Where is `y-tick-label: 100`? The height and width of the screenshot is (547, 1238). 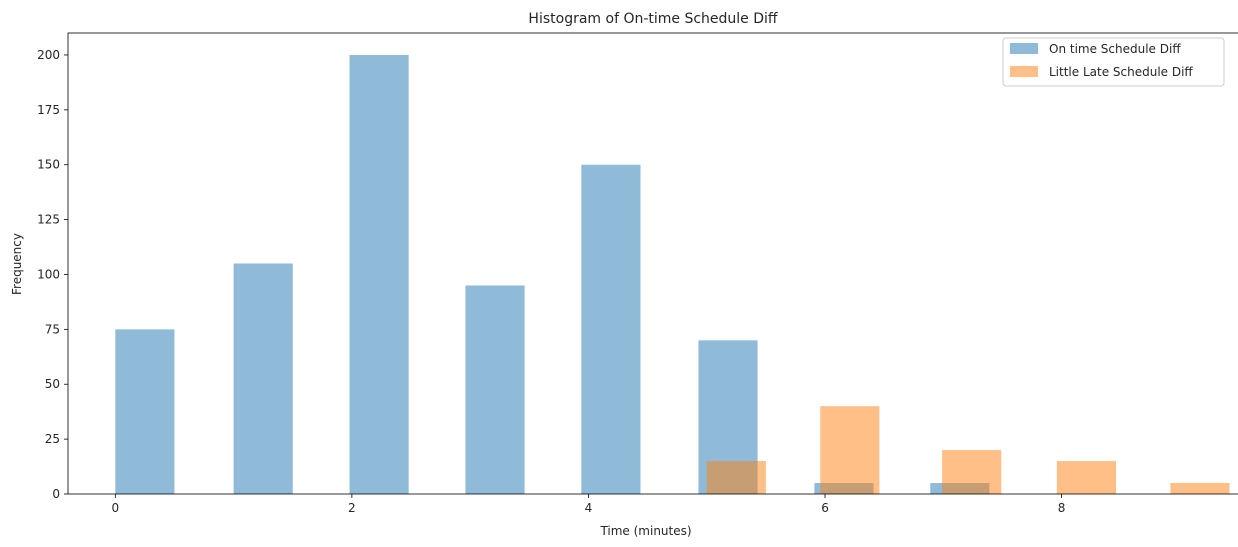 y-tick-label: 100 is located at coordinates (48, 274).